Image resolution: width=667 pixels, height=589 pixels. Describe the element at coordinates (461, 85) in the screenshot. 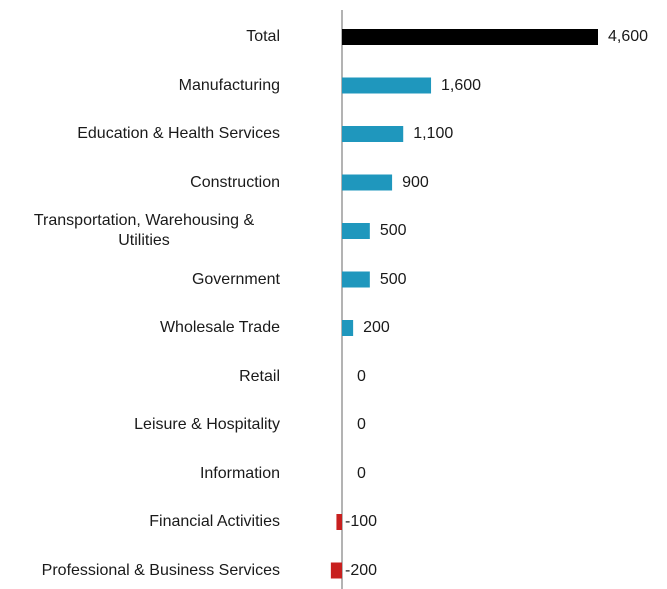

I see `value-label: 1,600` at that location.